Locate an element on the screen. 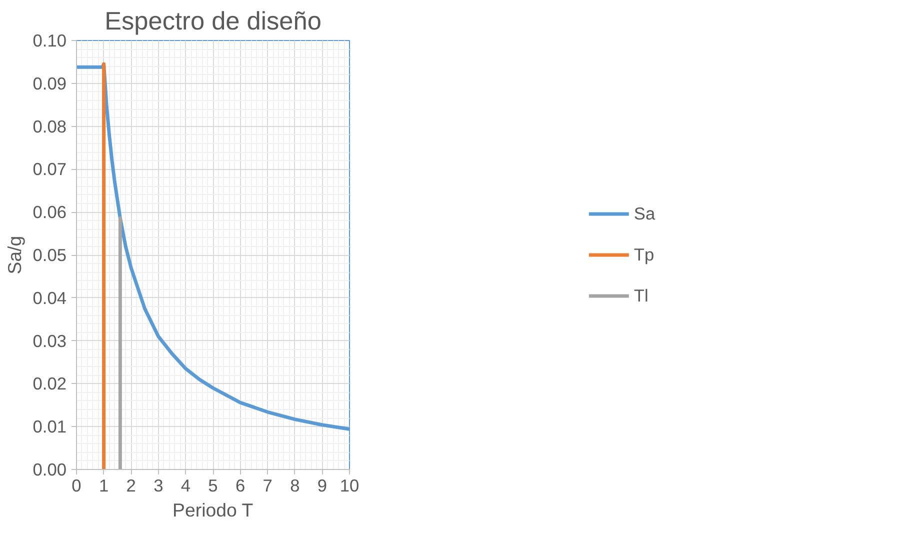  x-tick-label: 5 is located at coordinates (213, 486).